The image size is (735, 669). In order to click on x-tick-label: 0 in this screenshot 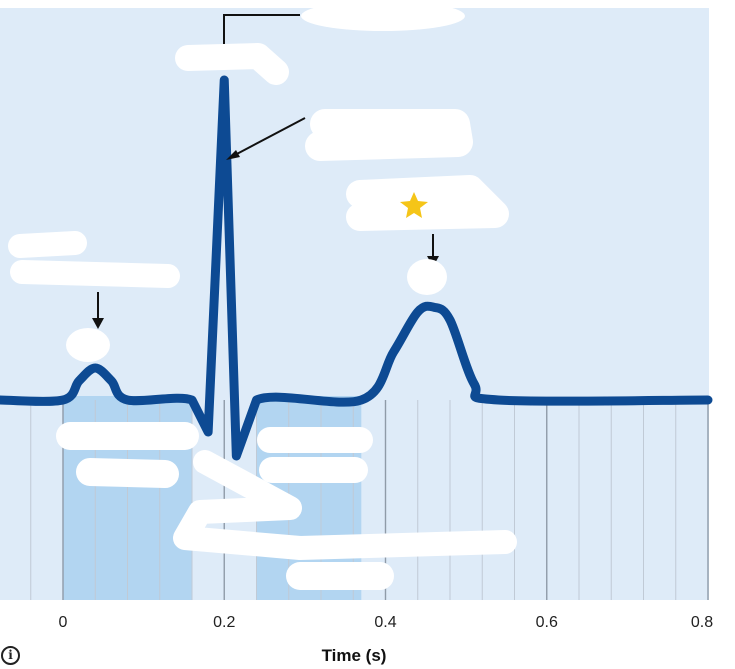, I will do `click(63, 622)`.